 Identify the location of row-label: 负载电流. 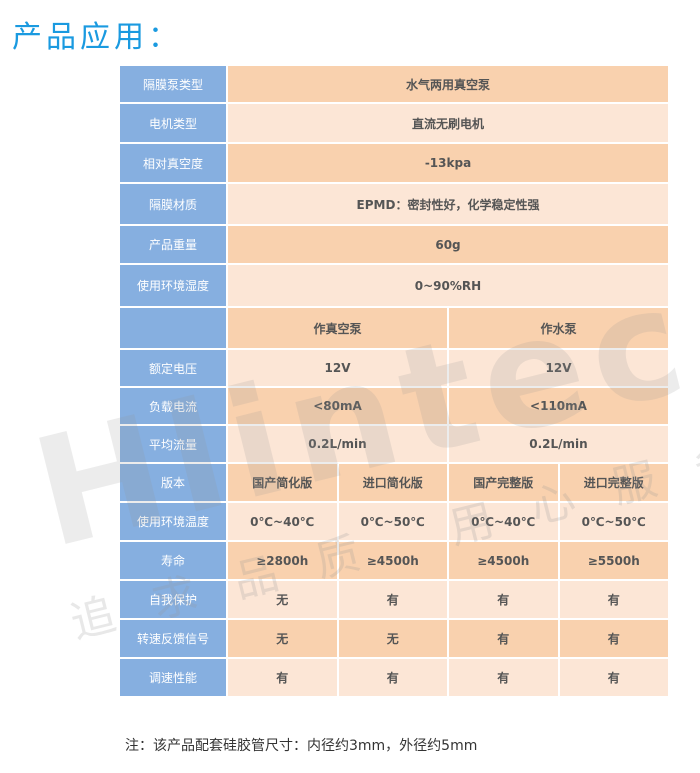
(173, 406).